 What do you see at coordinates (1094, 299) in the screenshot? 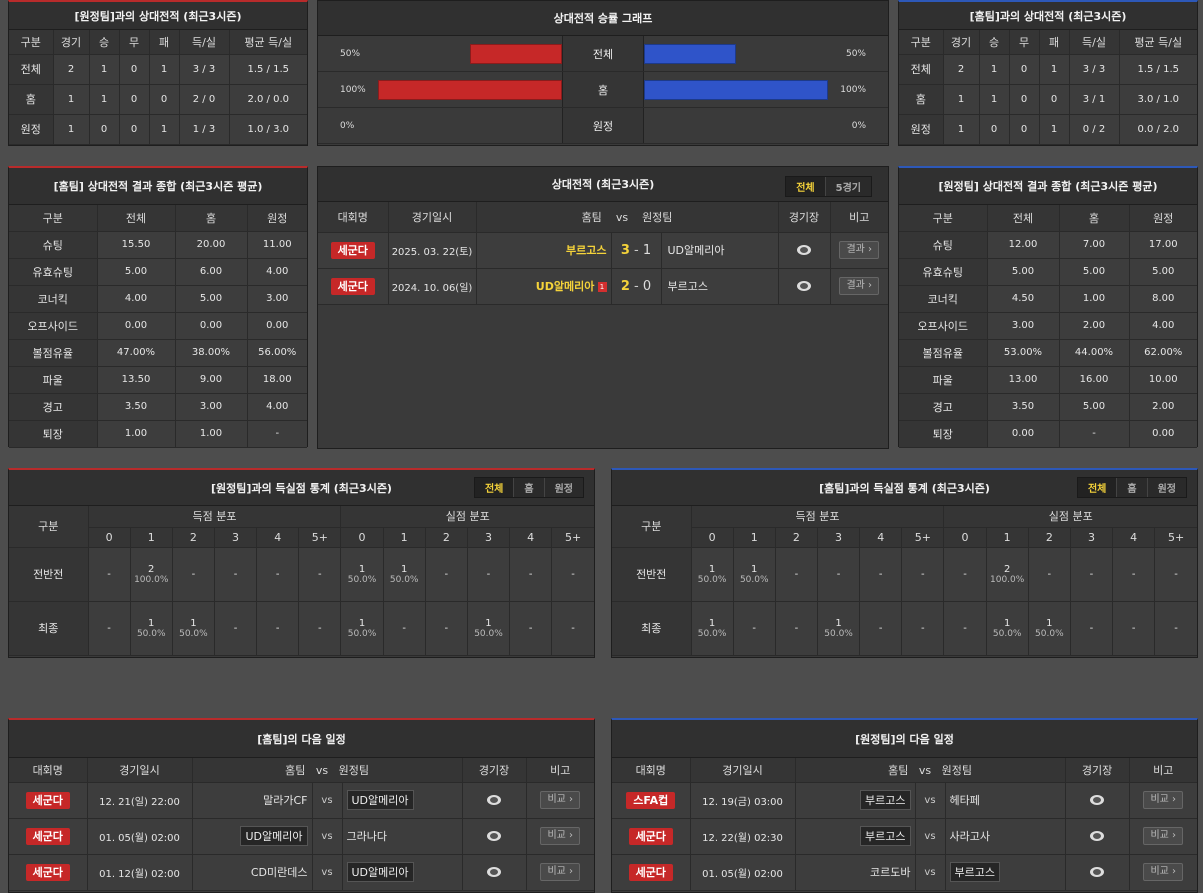
I see `cell-value: 1.00` at bounding box center [1094, 299].